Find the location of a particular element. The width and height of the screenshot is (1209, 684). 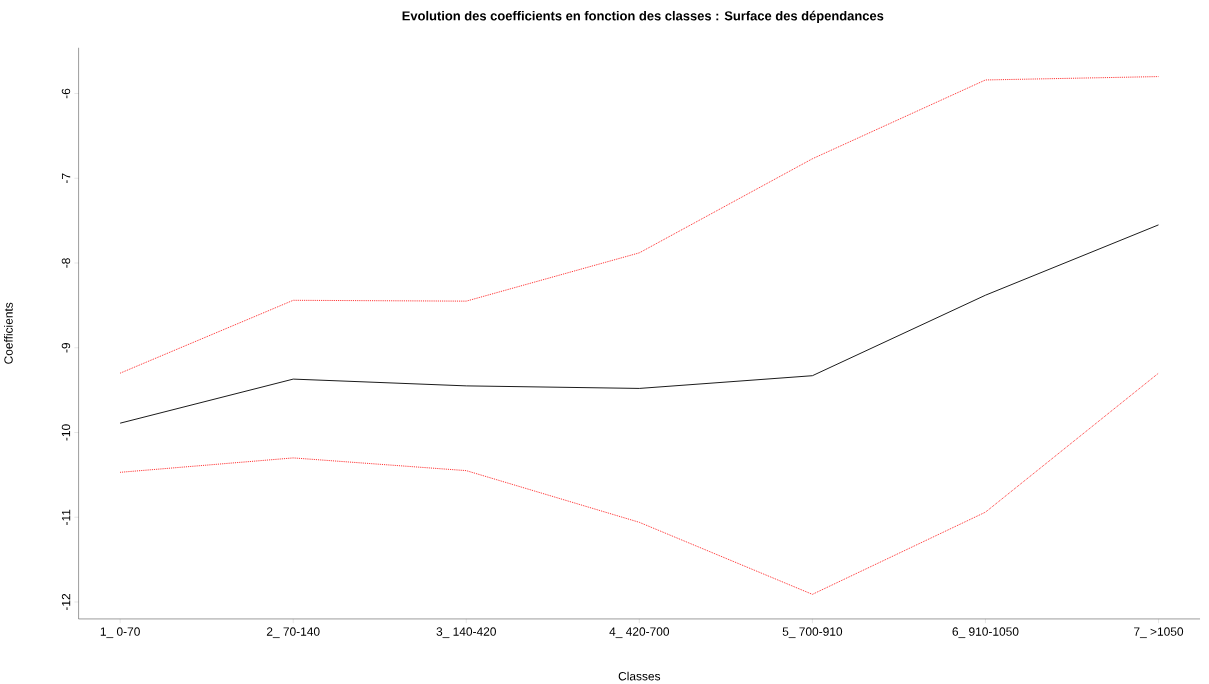

x-tick-label: 6_ 910-1050 is located at coordinates (985, 632).